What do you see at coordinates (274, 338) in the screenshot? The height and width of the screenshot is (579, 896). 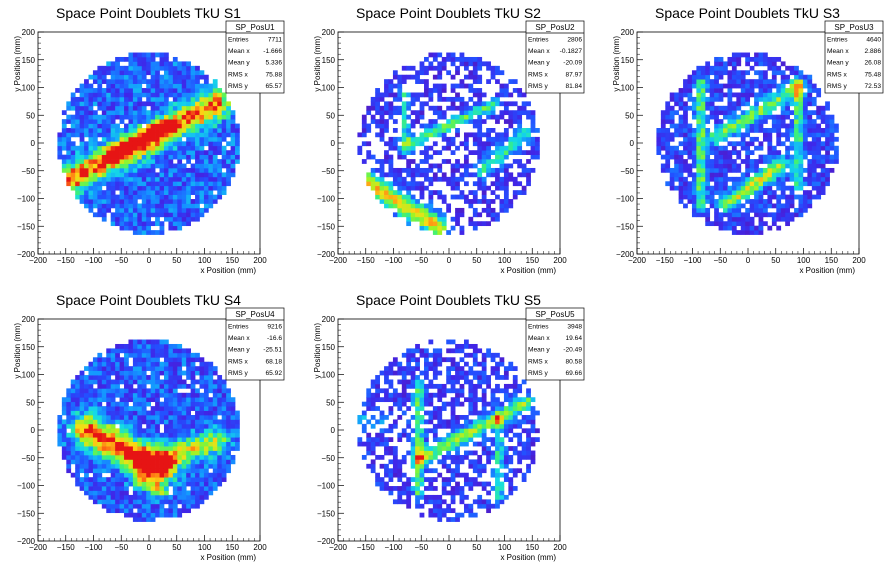 I see `stats-value: -16.6` at bounding box center [274, 338].